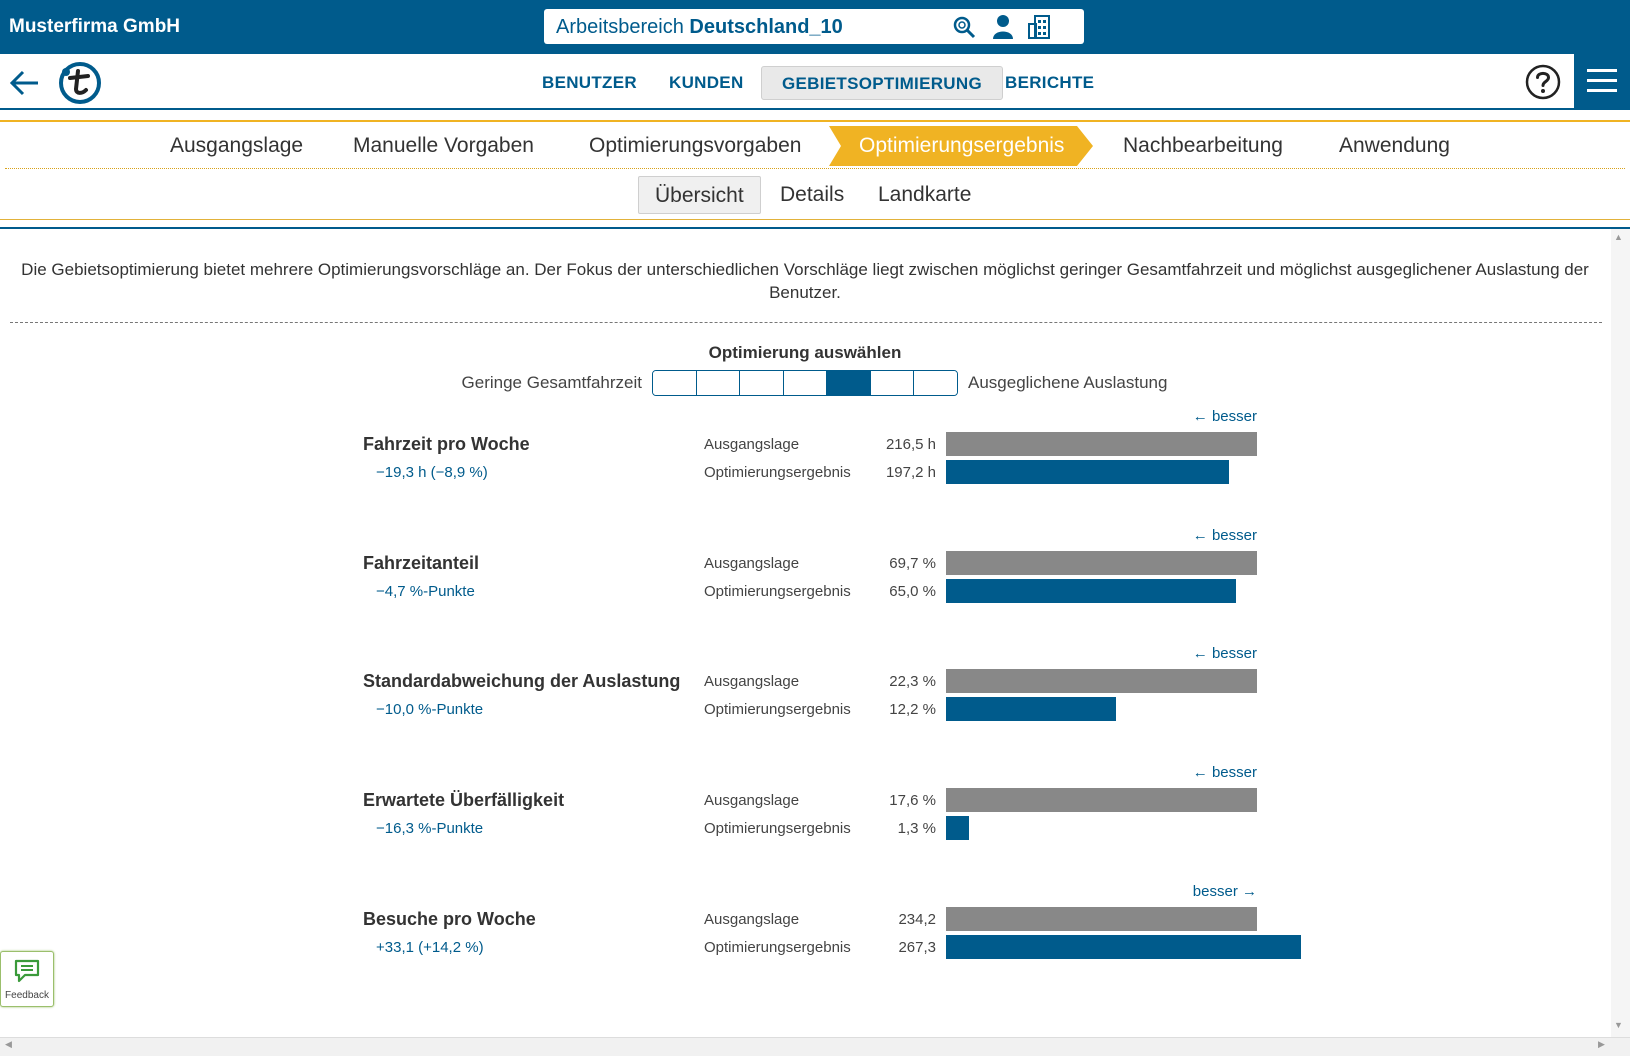  Describe the element at coordinates (464, 800) in the screenshot. I see `metric-title: Erwartete Überfälligkeit` at that location.